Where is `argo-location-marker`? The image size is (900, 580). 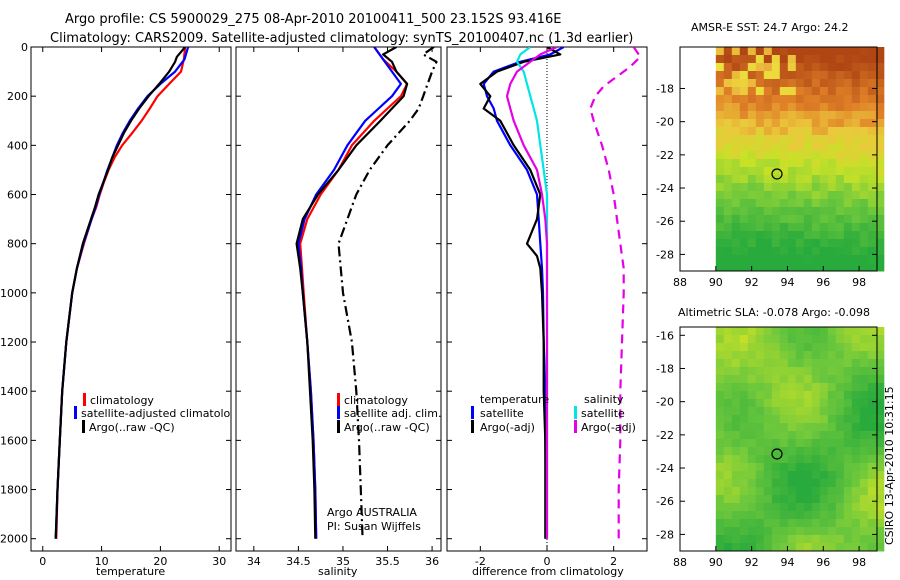
argo-location-marker is located at coordinates (777, 454).